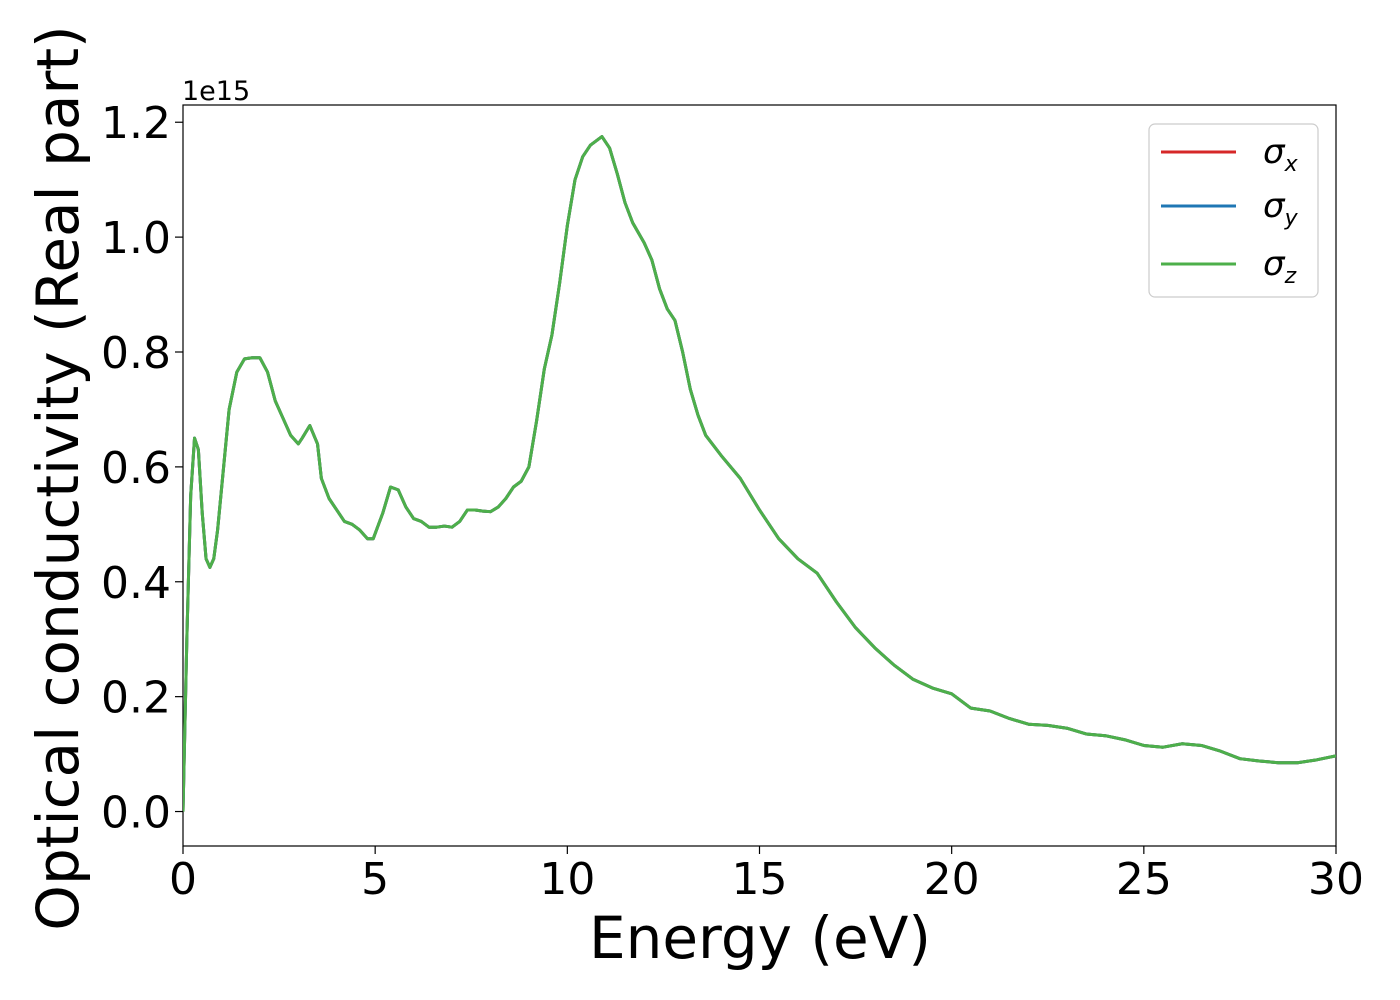 The image size is (1400, 1000). I want to click on x-axis-title: Energy (eV), so click(760, 938).